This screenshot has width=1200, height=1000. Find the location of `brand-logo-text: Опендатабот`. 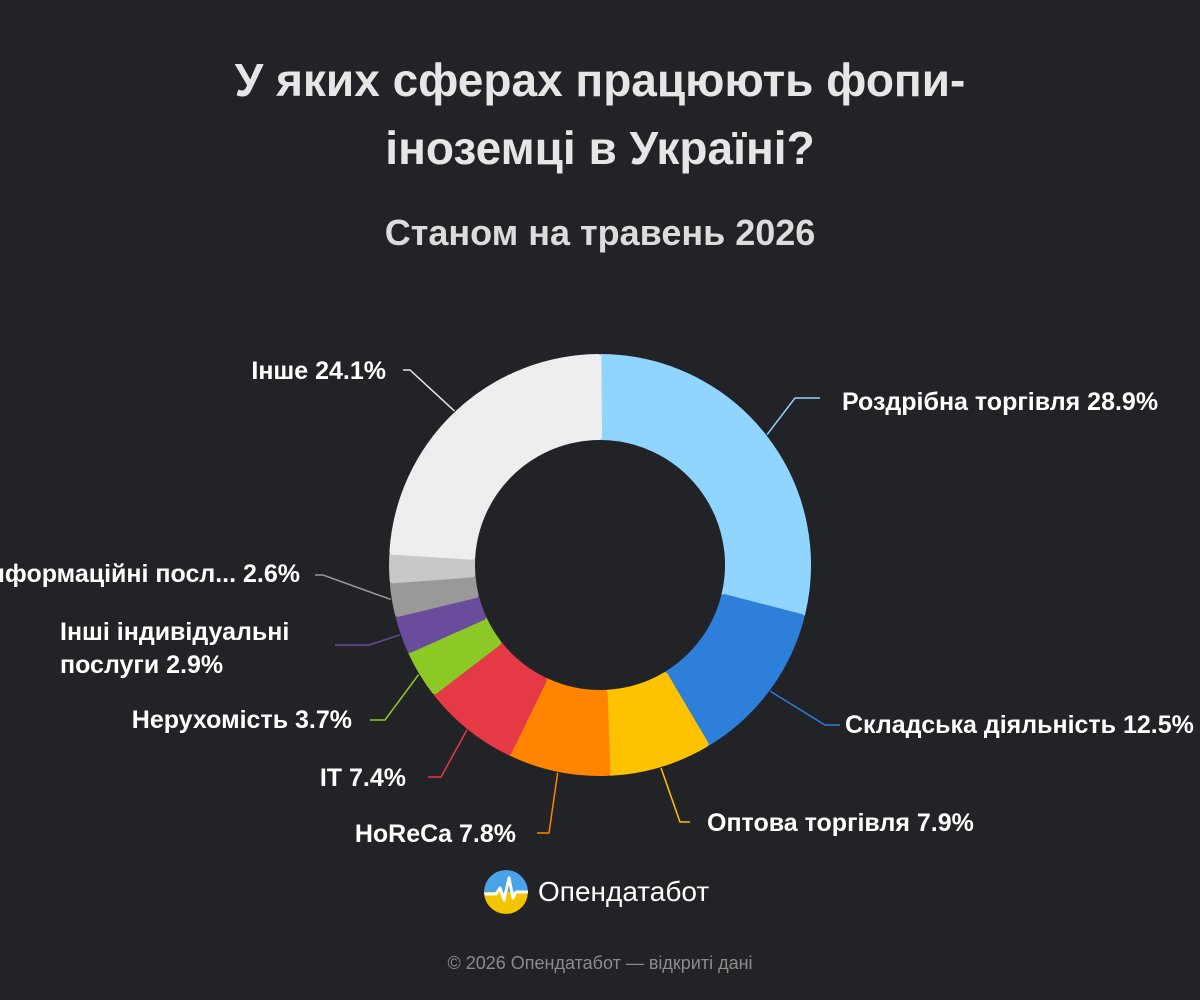

brand-logo-text: Опендатабот is located at coordinates (624, 891).